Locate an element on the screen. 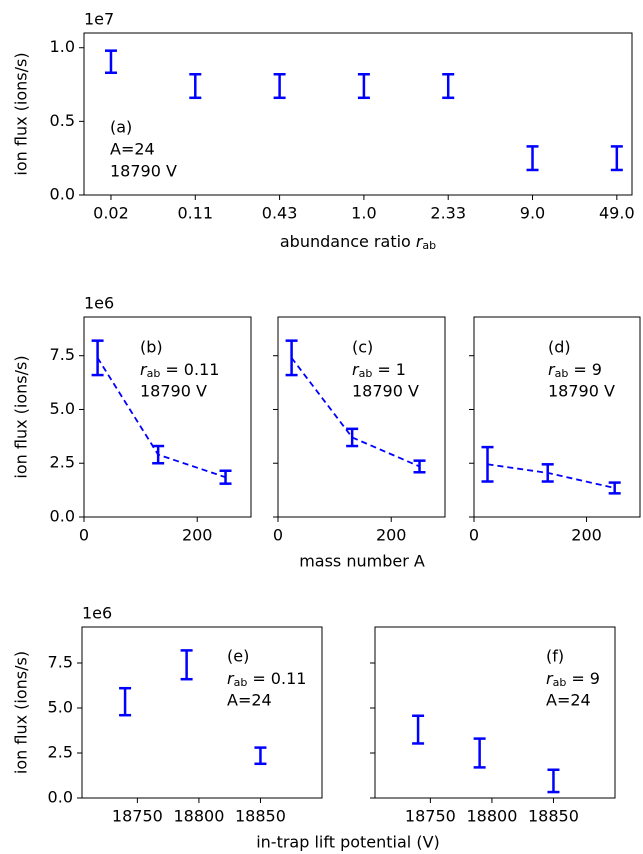 The image size is (643, 854). y-tick-label: 1.0 is located at coordinates (62, 46).